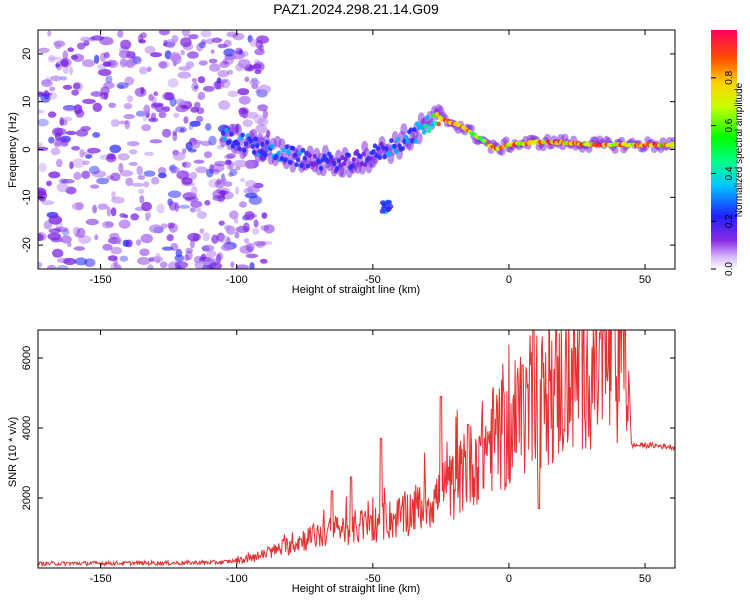  Describe the element at coordinates (27, 498) in the screenshot. I see `y-tick-label: 2000` at that location.